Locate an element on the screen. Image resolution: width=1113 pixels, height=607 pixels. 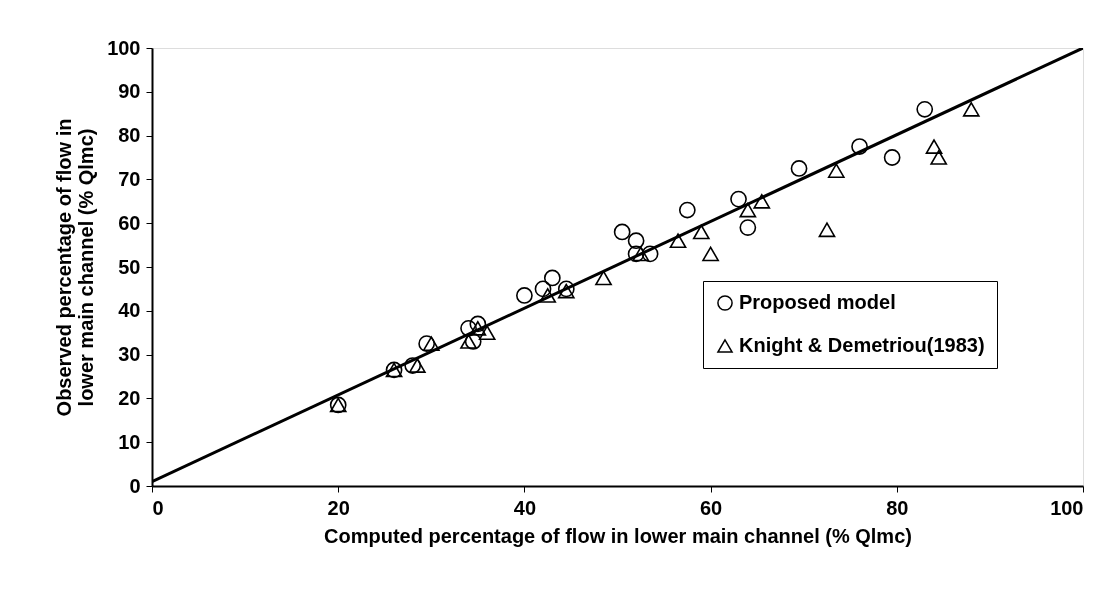
legend-label: Knight & Demetriou(1983) is located at coordinates (862, 345).